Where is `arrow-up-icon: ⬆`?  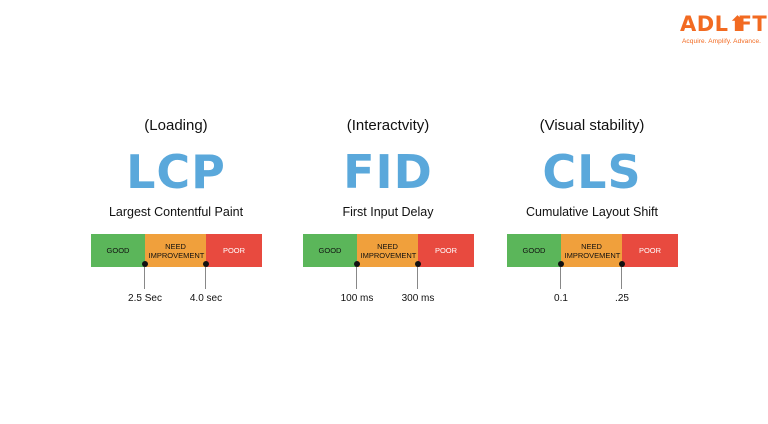 arrow-up-icon: ⬆ is located at coordinates (737, 24).